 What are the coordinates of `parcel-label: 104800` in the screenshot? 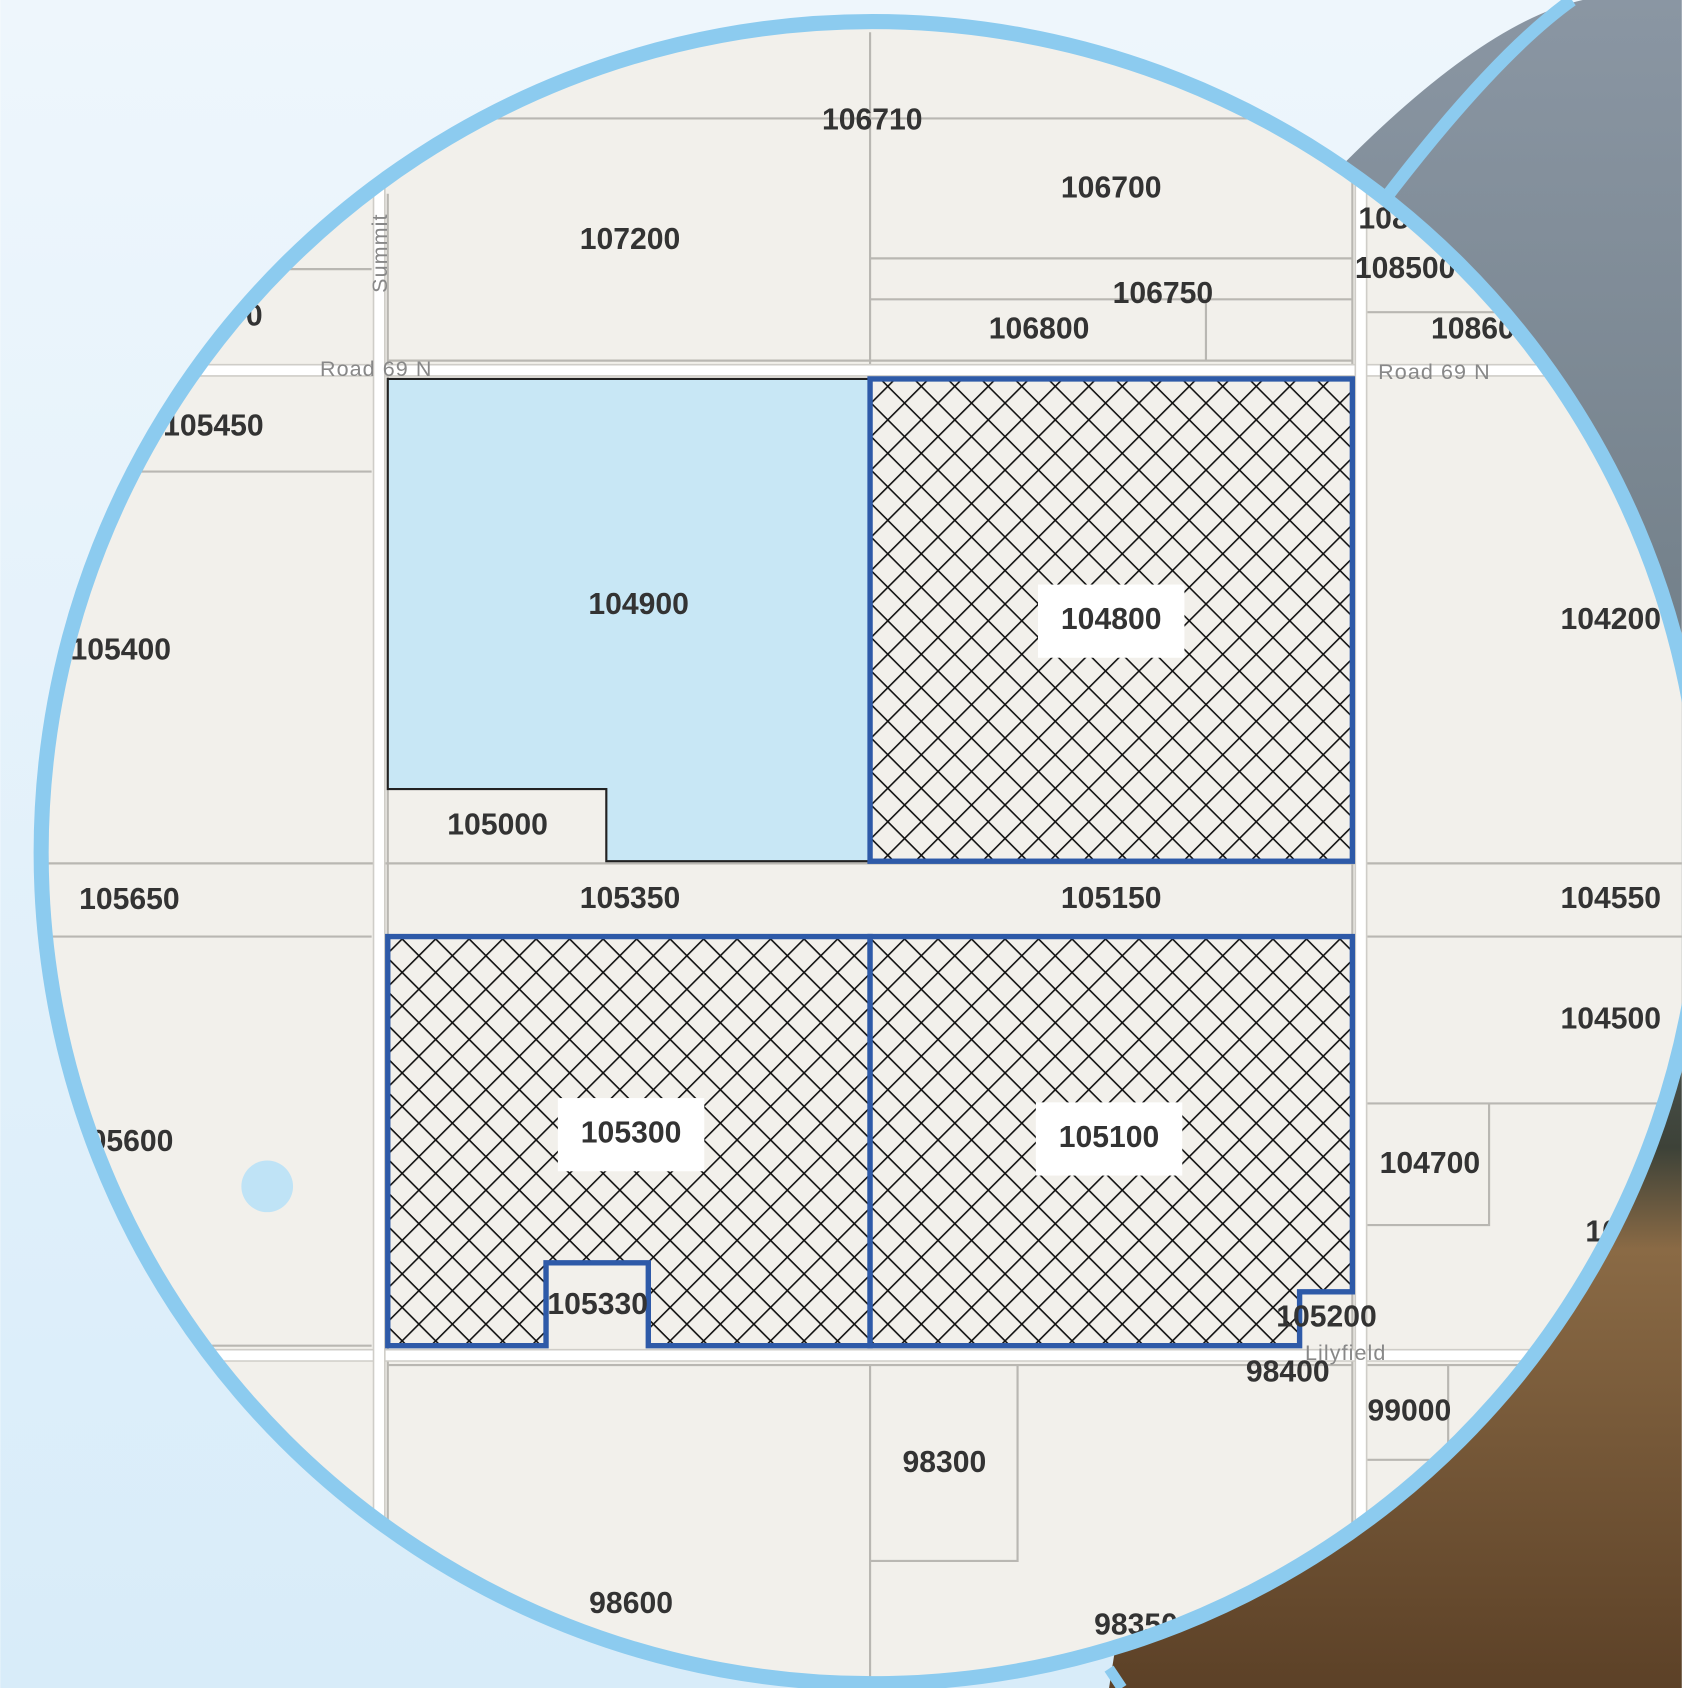 It's located at (1111, 619).